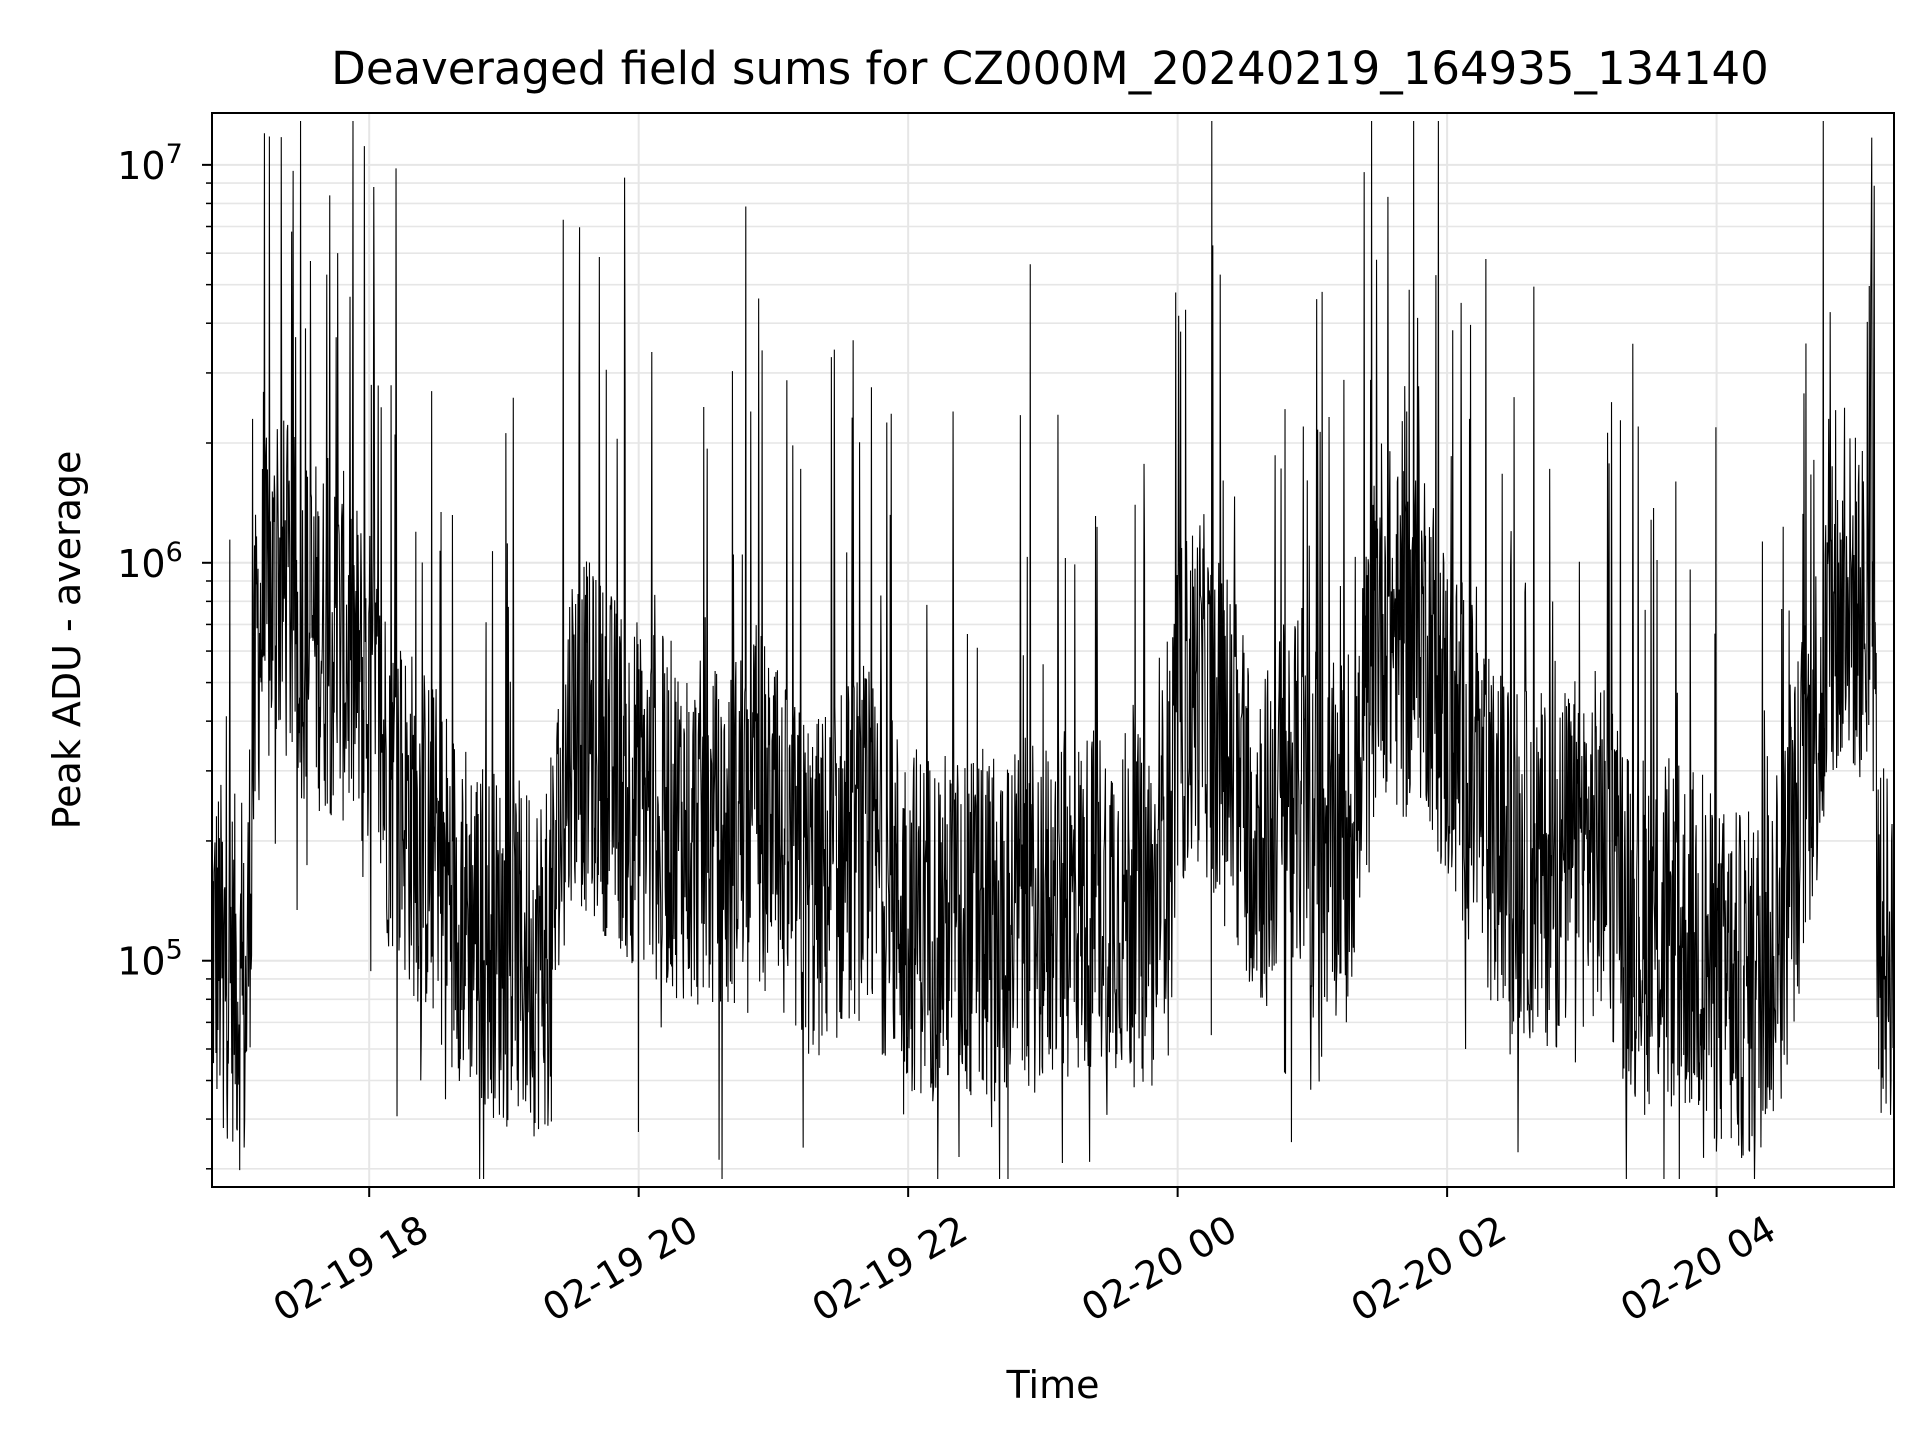  What do you see at coordinates (150, 959) in the screenshot?
I see `y-tick-label: 105` at bounding box center [150, 959].